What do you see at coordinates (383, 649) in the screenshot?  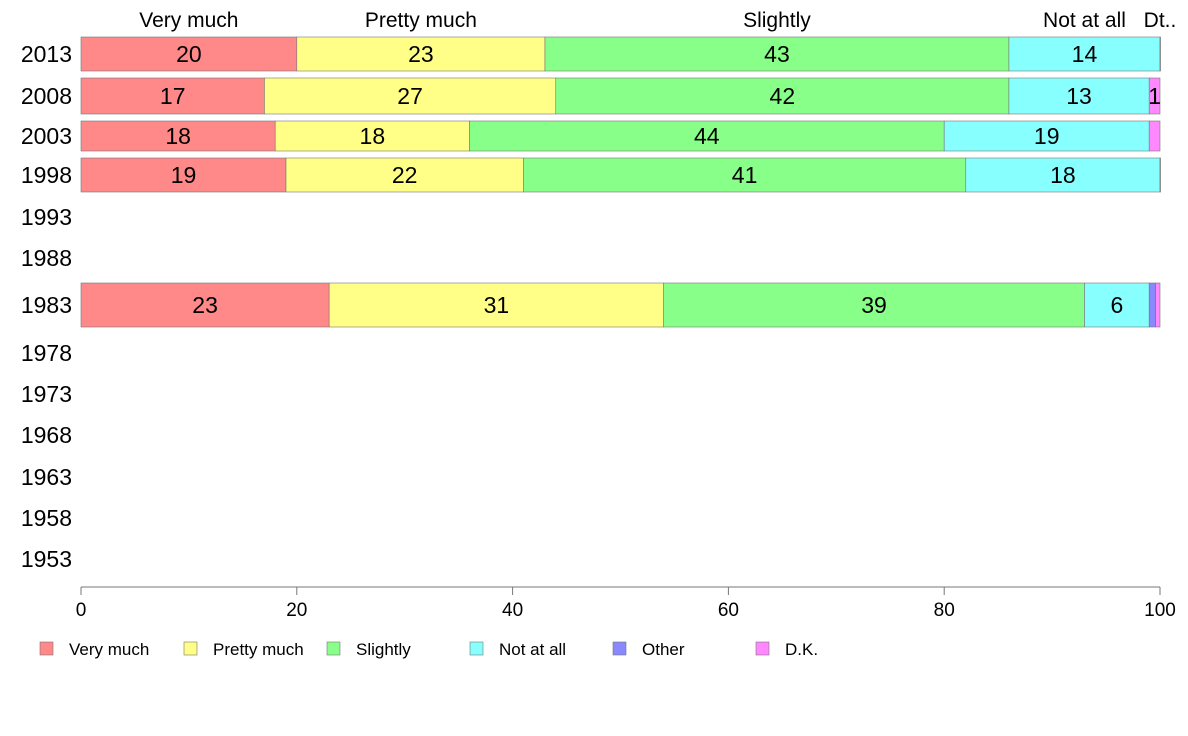 I see `legend-label: Slightly` at bounding box center [383, 649].